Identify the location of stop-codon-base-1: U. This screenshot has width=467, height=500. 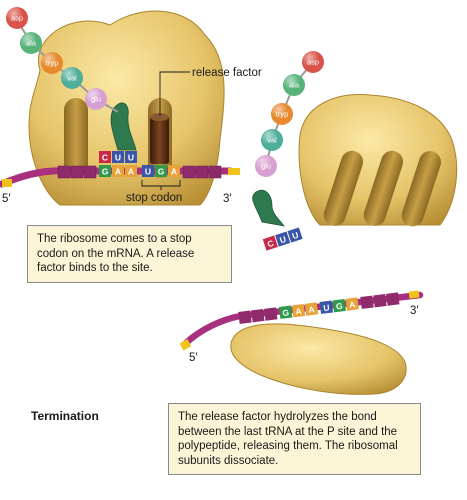
(148, 172).